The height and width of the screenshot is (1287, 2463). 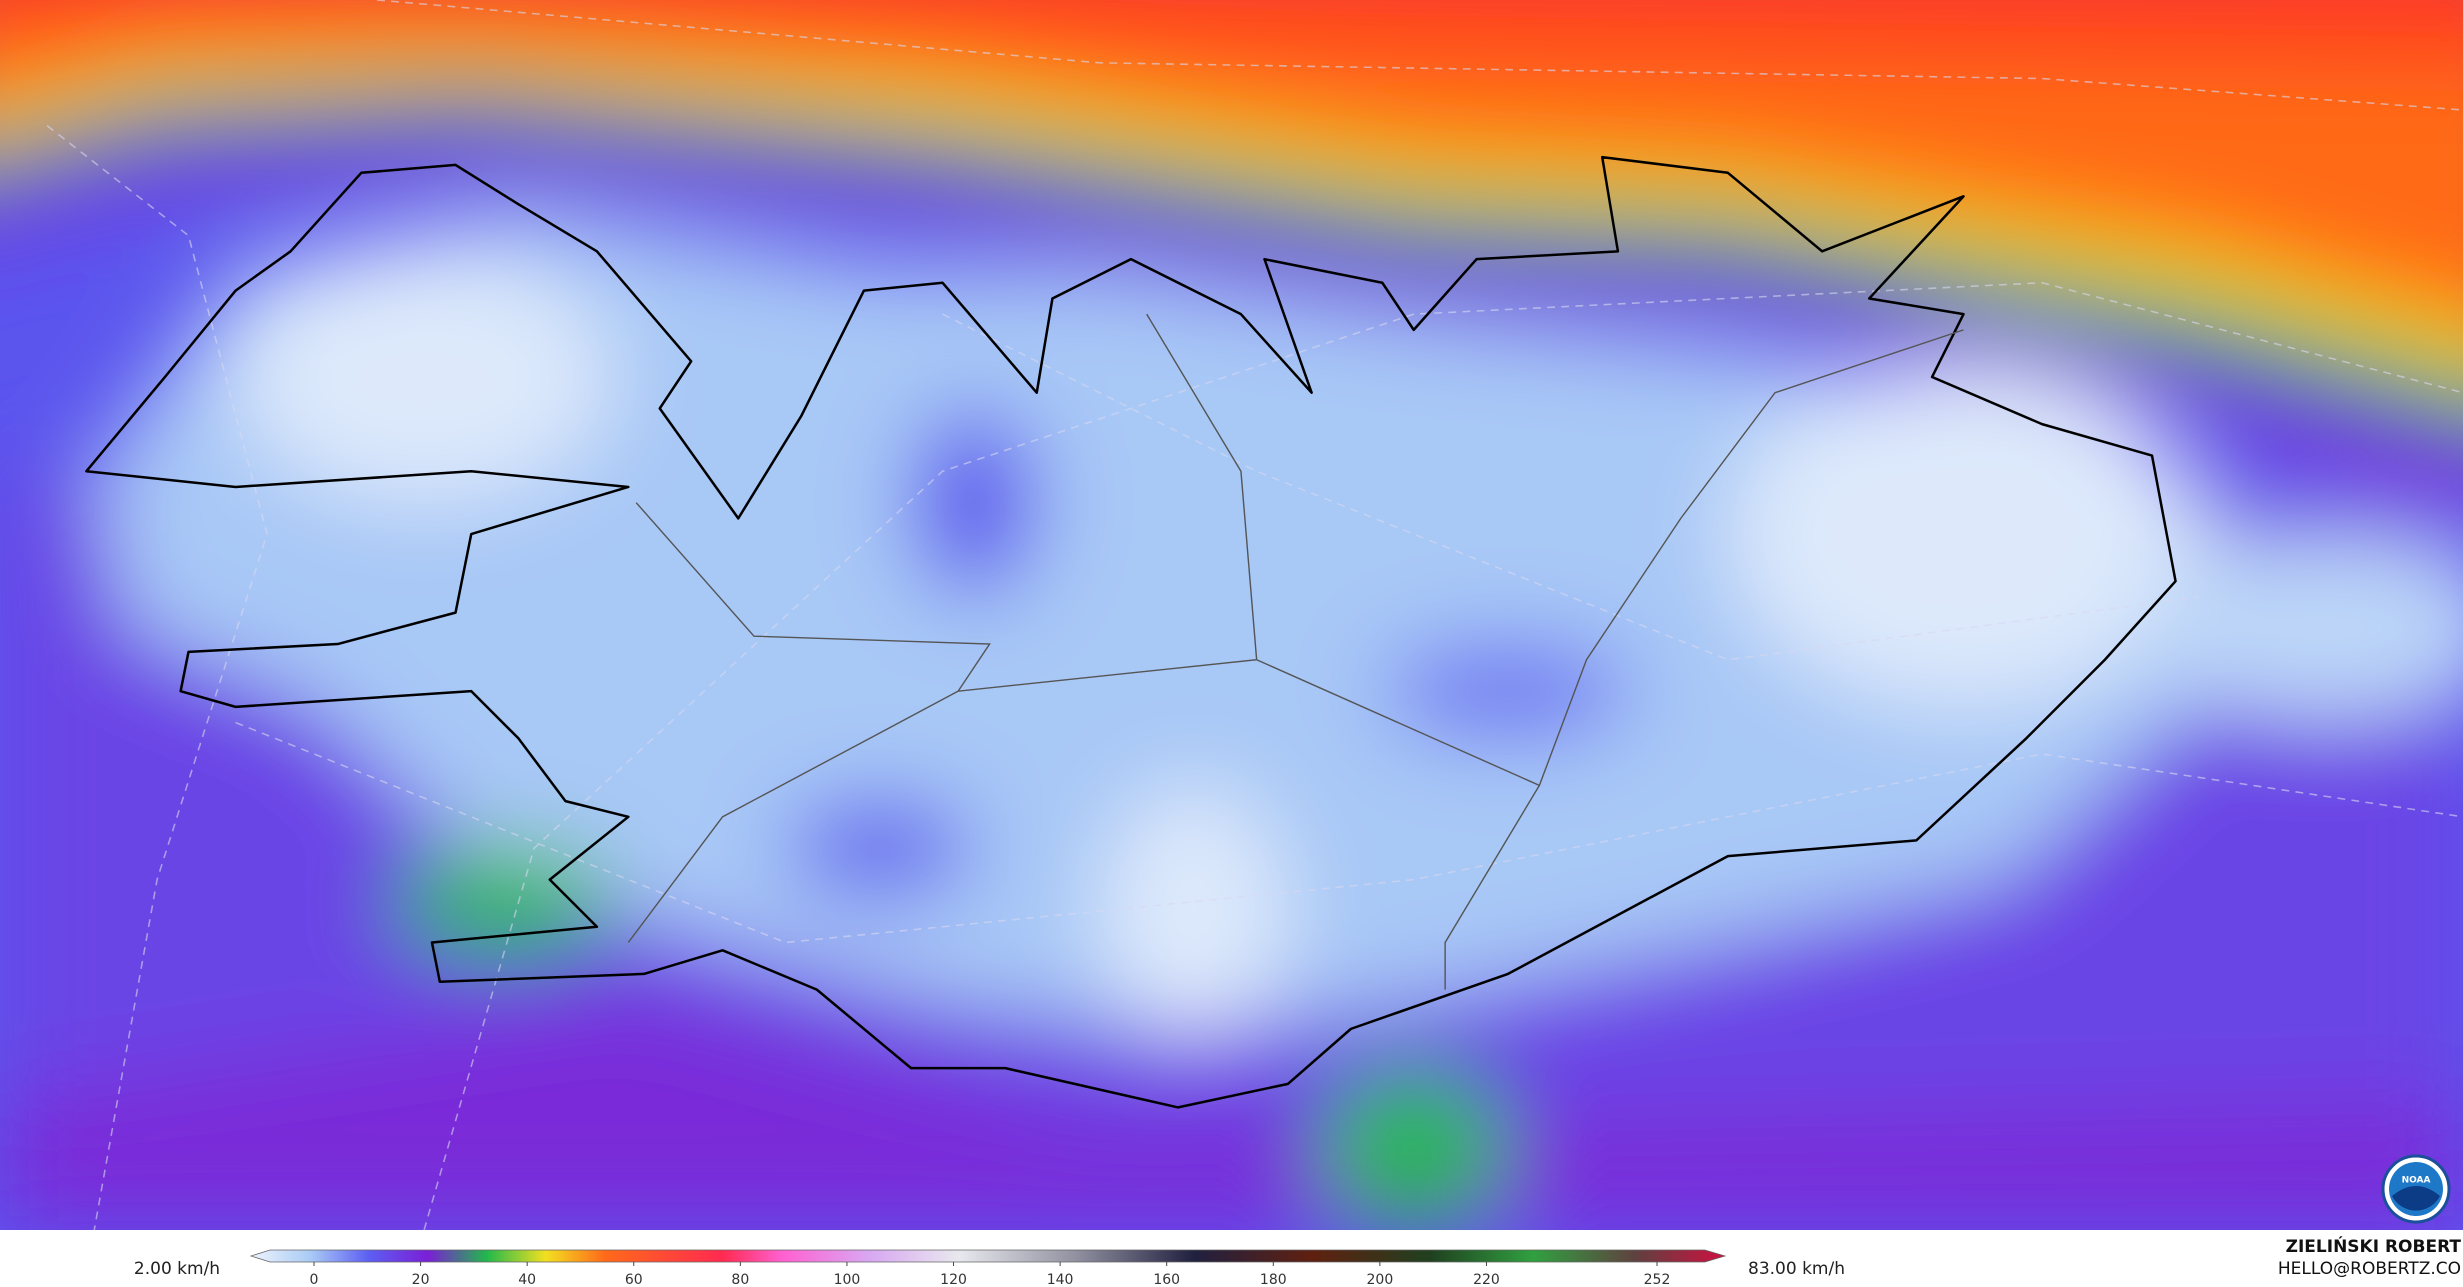 What do you see at coordinates (527, 1279) in the screenshot?
I see `colorbar-tick-label: 40` at bounding box center [527, 1279].